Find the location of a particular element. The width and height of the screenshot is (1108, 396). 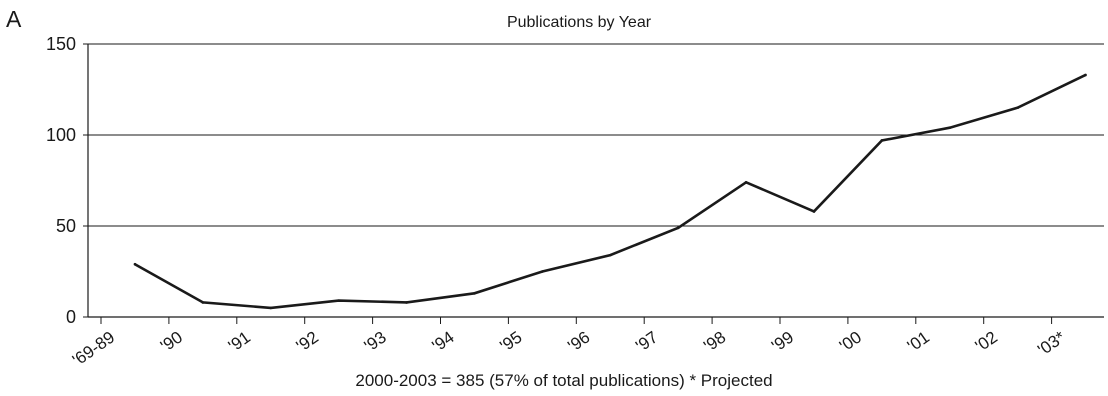

chart-title: Publications by Year is located at coordinates (579, 22).